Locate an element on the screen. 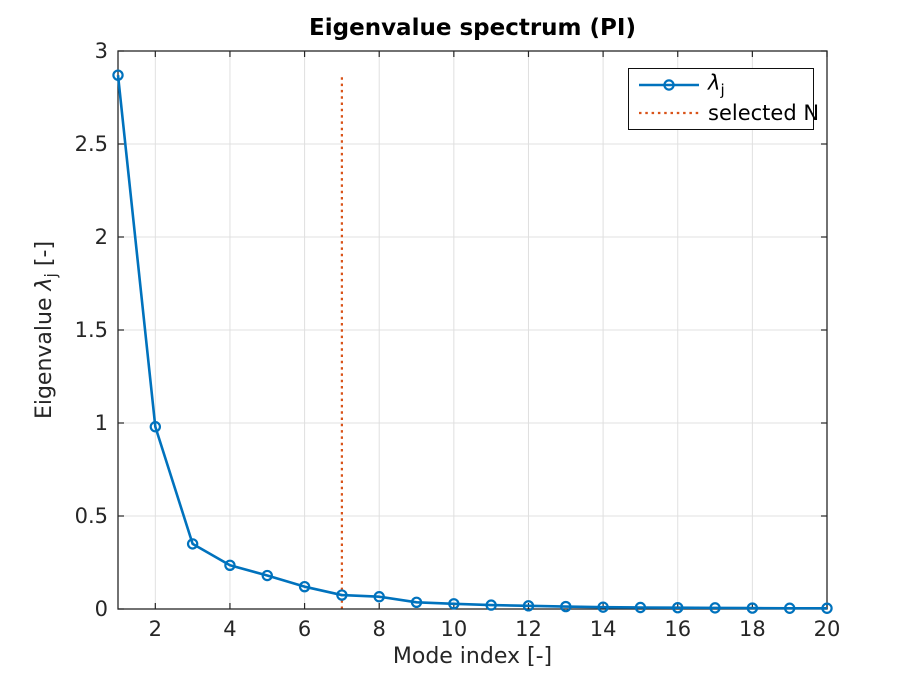 This screenshot has width=913, height=685. legend-lambda-subscript: j is located at coordinates (722, 89).